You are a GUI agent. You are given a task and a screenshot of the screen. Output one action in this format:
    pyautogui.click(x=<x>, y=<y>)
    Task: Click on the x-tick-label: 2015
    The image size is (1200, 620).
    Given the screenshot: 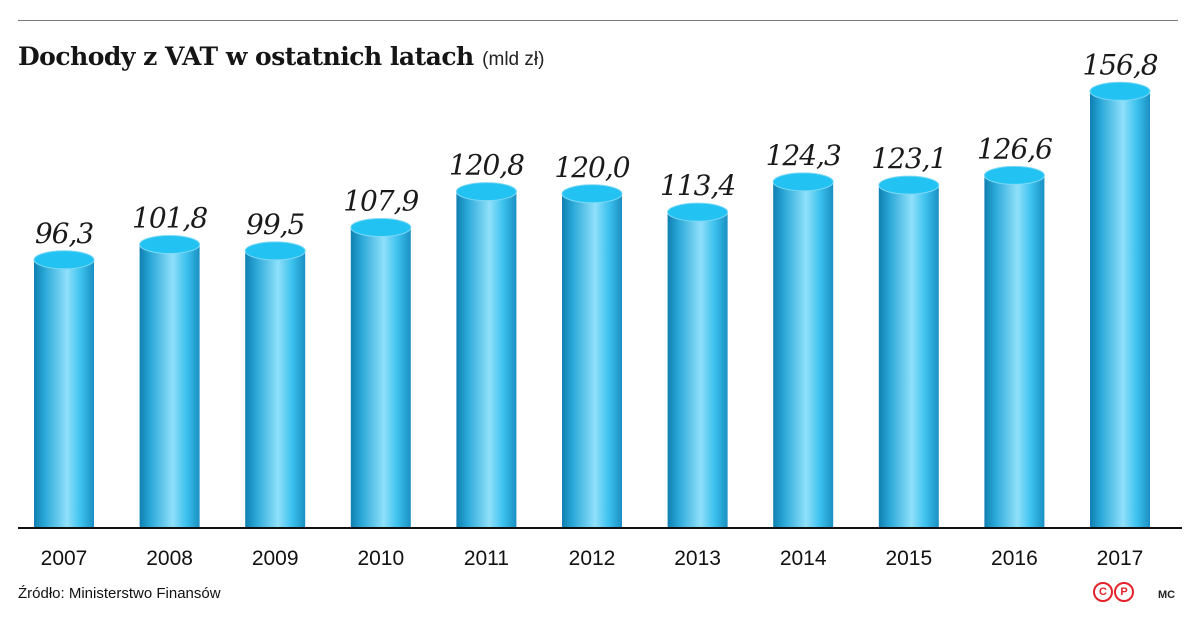 What is the action you would take?
    pyautogui.click(x=908, y=558)
    